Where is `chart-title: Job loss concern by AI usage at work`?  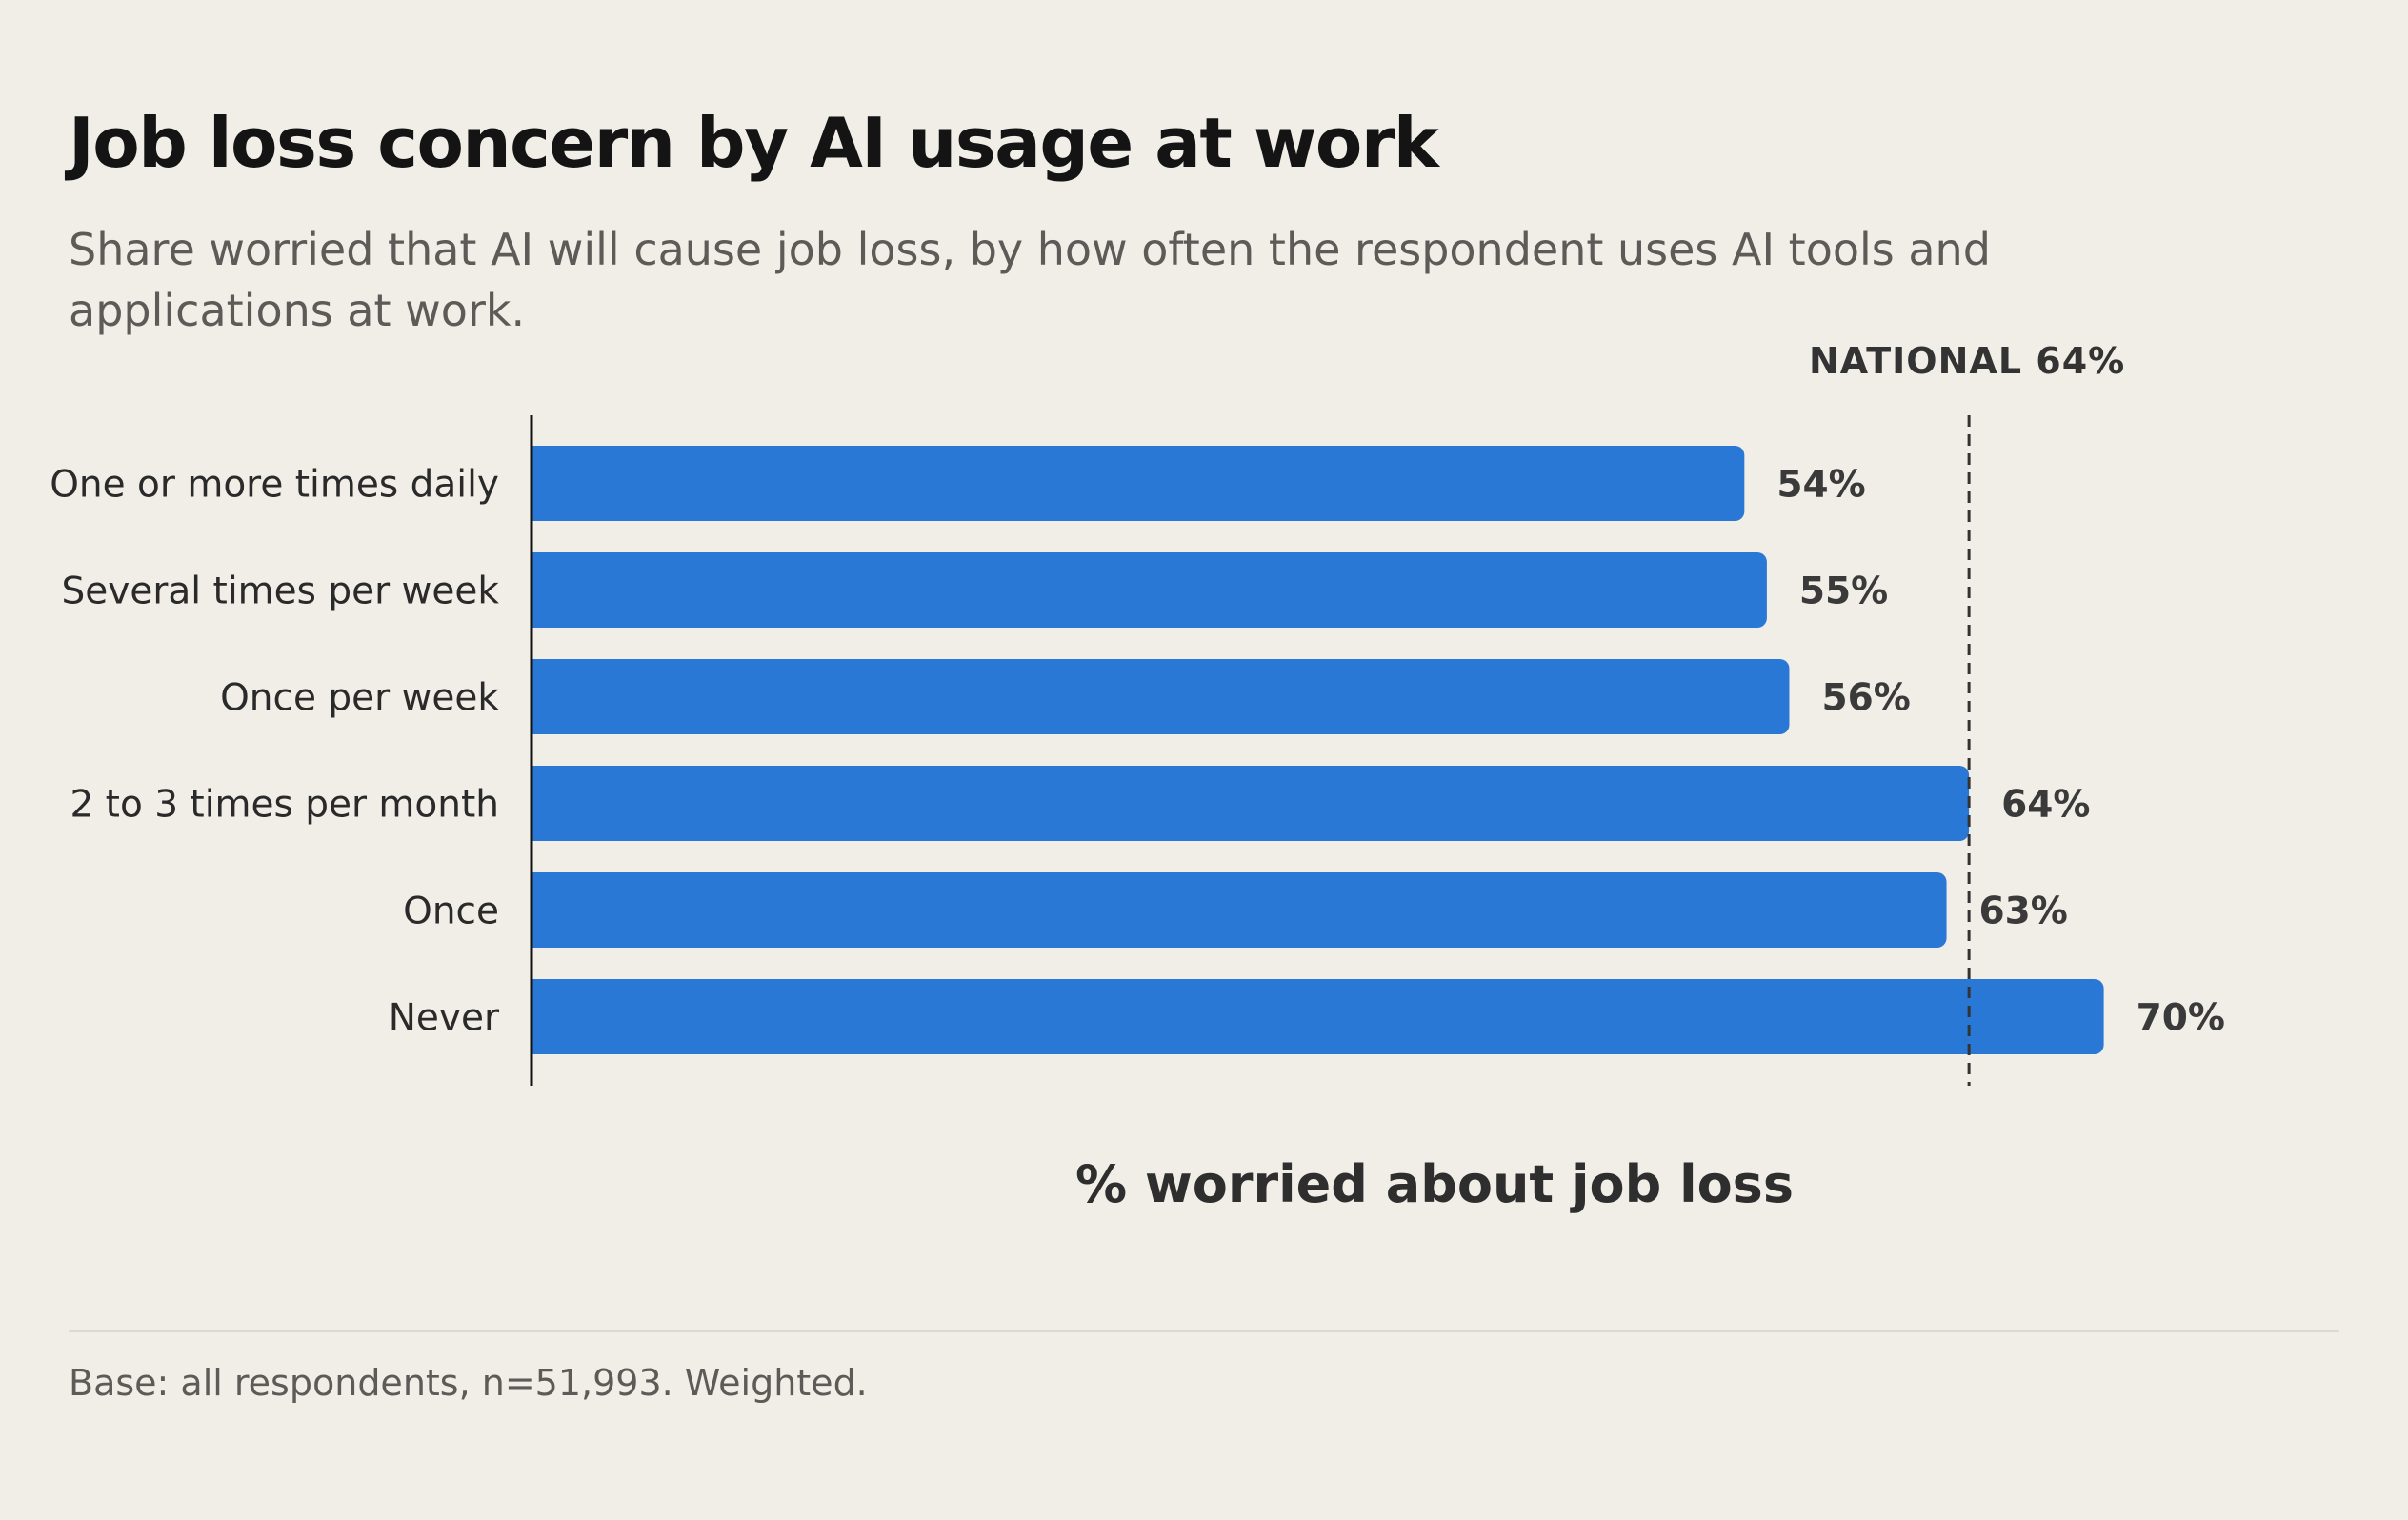
chart-title: Job loss concern by AI usage at work is located at coordinates (754, 143).